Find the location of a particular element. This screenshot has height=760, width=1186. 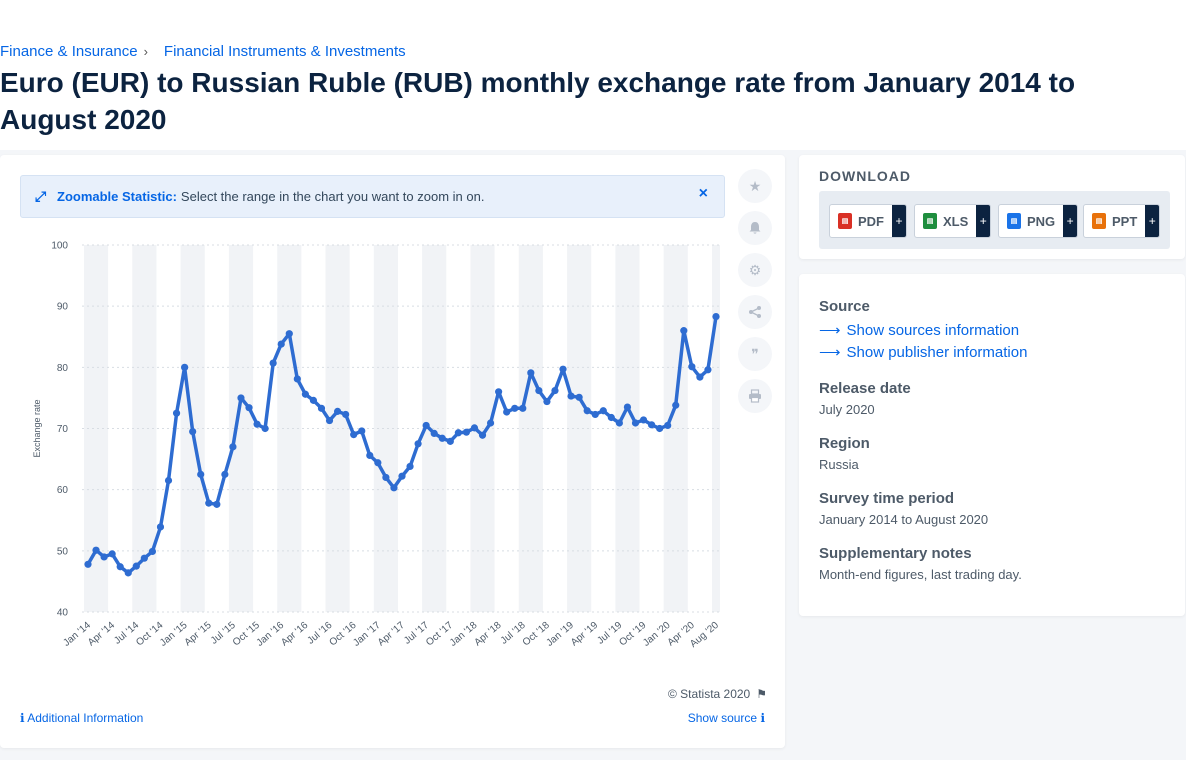

x-tick-label: Apr '15 is located at coordinates (198, 634).